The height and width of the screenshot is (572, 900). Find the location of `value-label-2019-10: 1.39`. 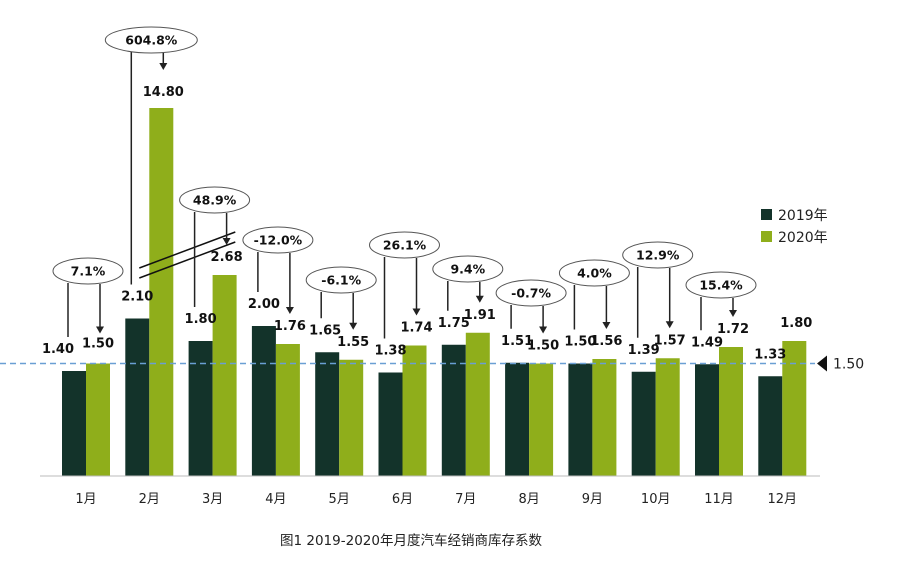

value-label-2019-10: 1.39 is located at coordinates (644, 350).